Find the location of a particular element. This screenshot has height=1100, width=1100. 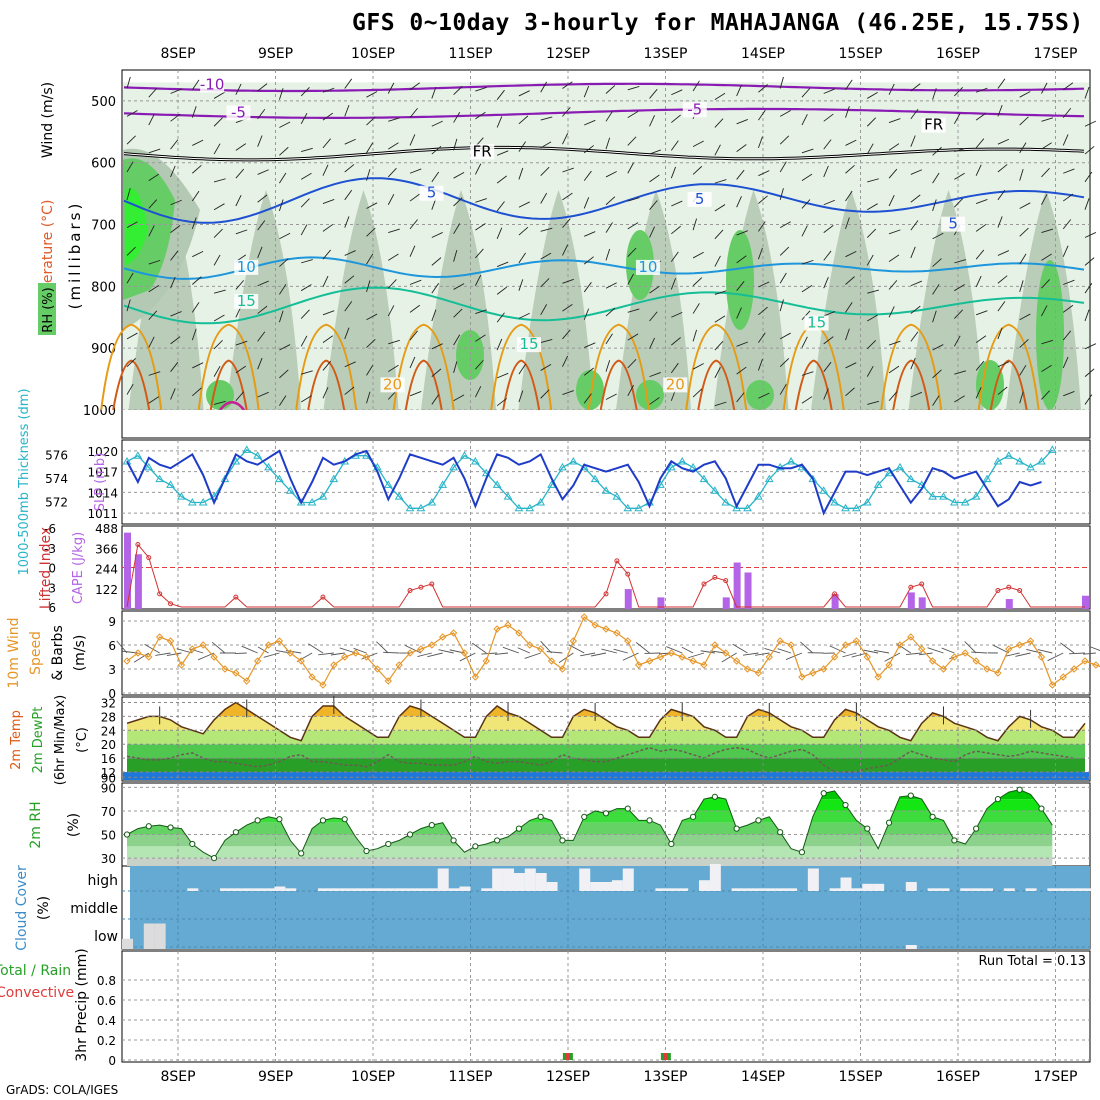

run-total-label: Run Total = 0.13 is located at coordinates (1032, 961).